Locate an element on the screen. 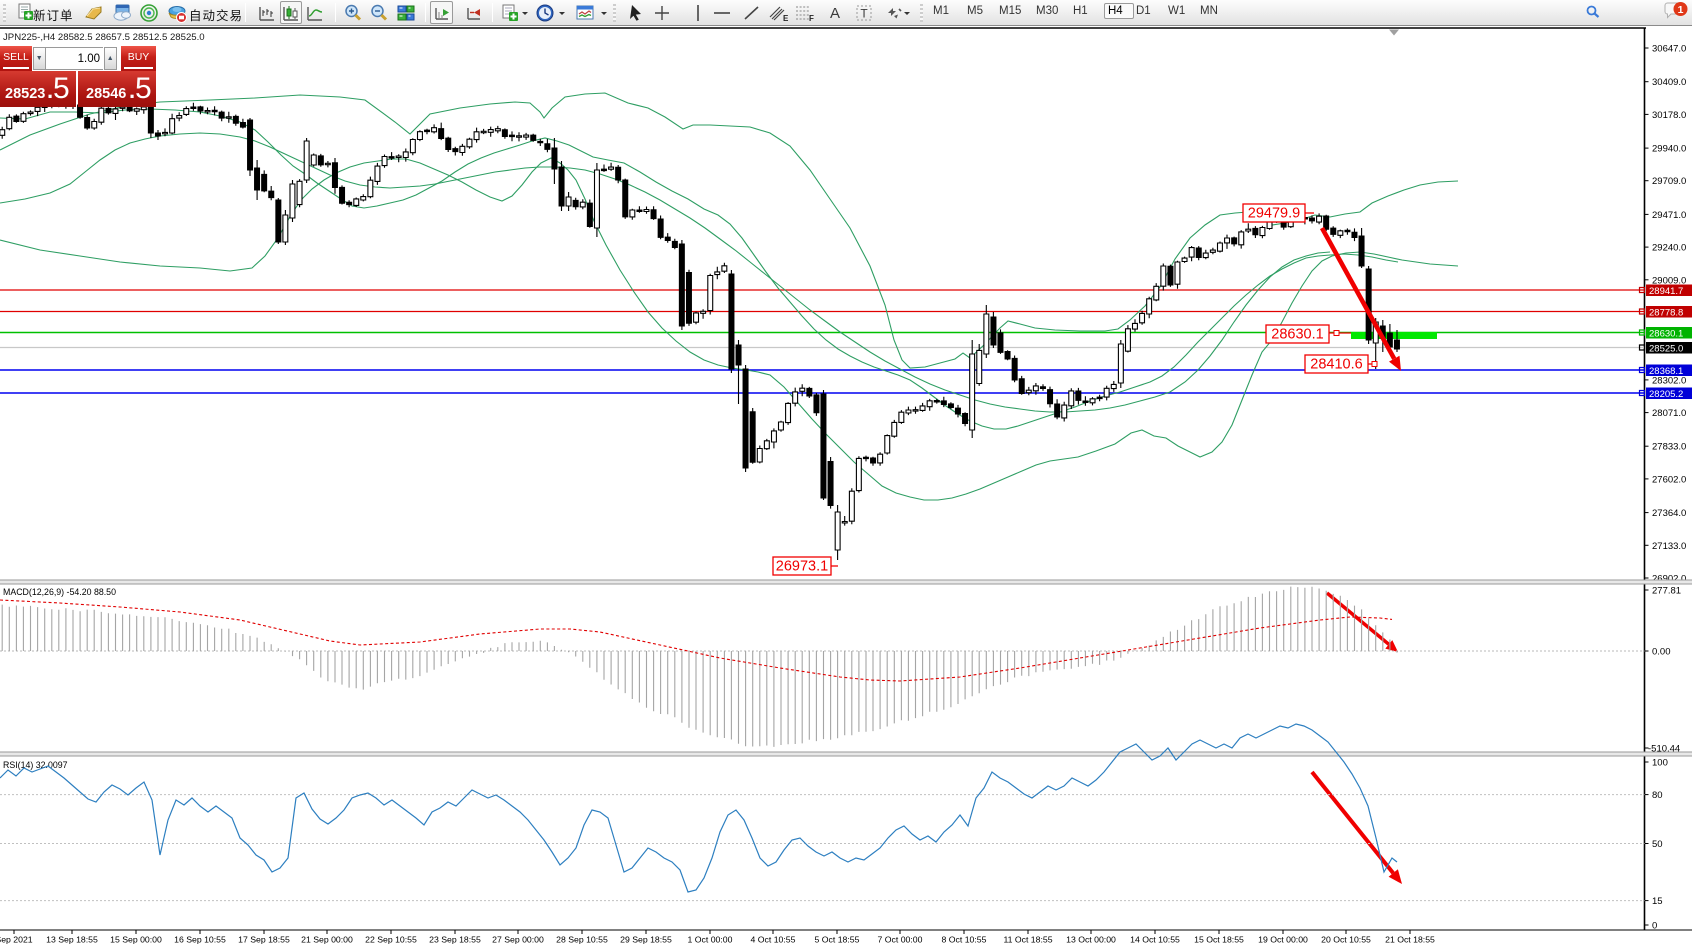 Image resolution: width=1692 pixels, height=945 pixels. svg-text: 17 Sep 18:55 is located at coordinates (264, 940).